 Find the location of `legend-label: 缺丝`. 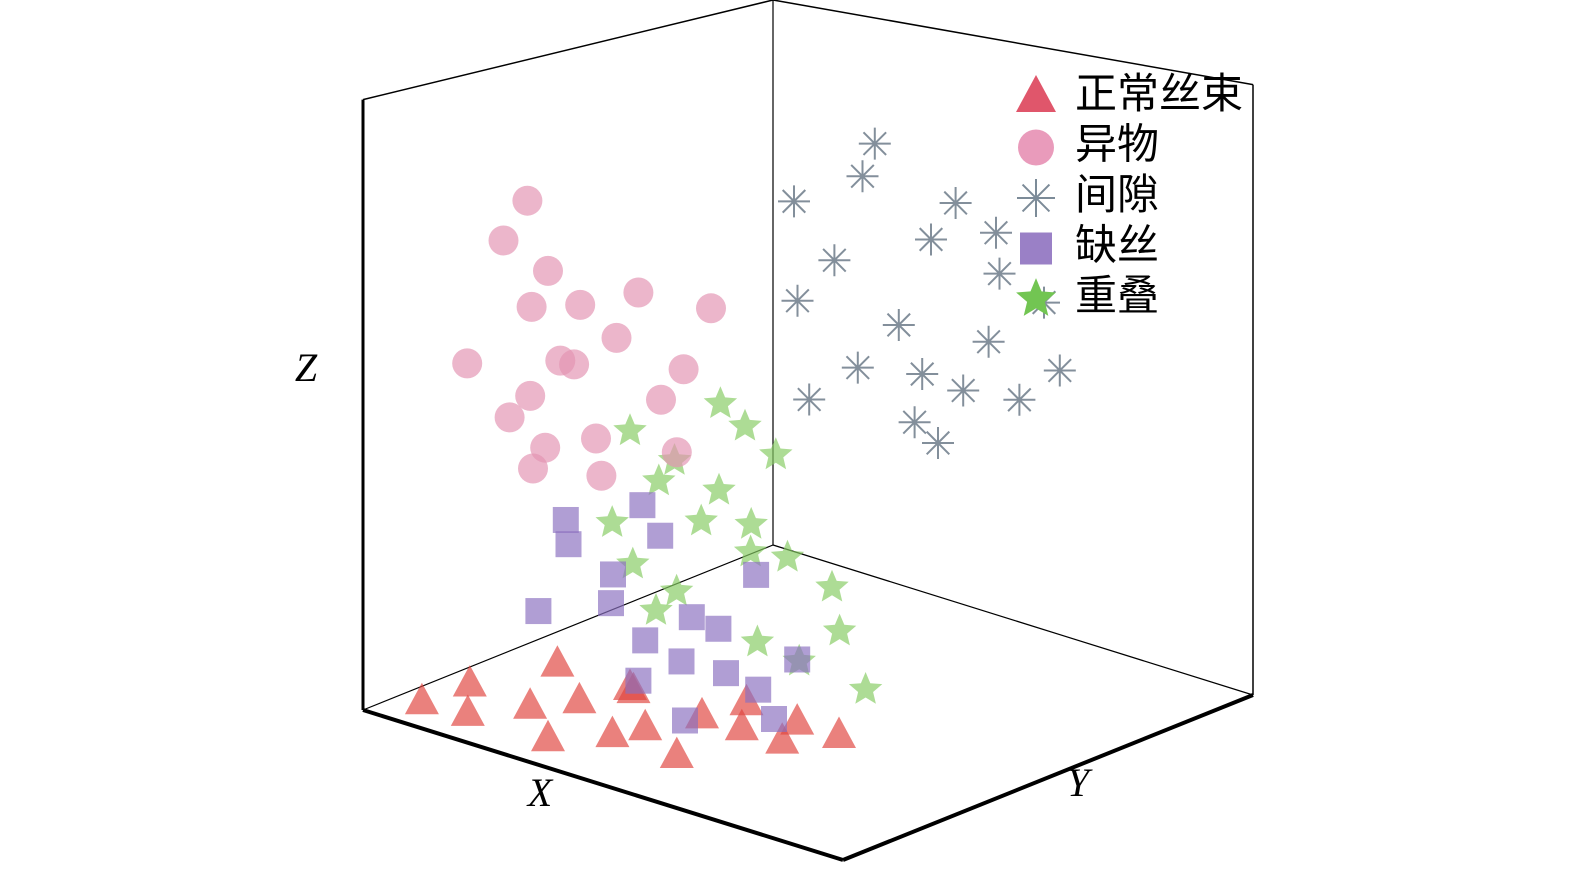

legend-label: 缺丝 is located at coordinates (1117, 245).